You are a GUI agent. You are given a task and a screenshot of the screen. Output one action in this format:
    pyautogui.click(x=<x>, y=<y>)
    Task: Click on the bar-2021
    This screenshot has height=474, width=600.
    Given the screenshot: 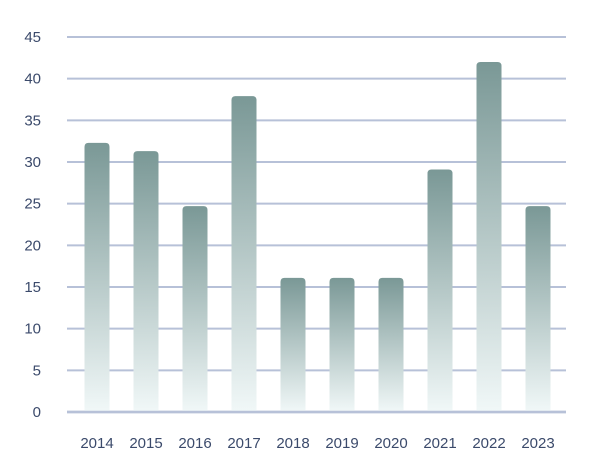 What is the action you would take?
    pyautogui.click(x=440, y=290)
    